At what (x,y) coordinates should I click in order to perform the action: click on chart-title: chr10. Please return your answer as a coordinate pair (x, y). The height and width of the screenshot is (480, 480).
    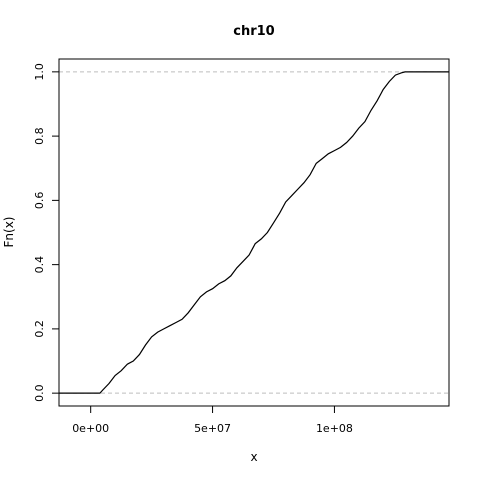
    Looking at the image, I should click on (253, 31).